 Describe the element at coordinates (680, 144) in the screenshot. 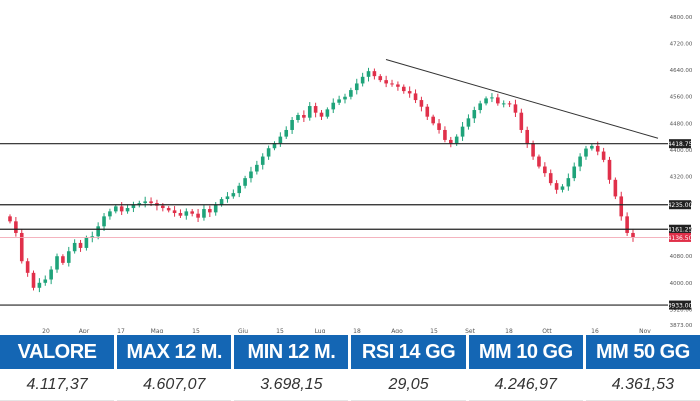

I see `price-marker-label: 4418.75` at that location.